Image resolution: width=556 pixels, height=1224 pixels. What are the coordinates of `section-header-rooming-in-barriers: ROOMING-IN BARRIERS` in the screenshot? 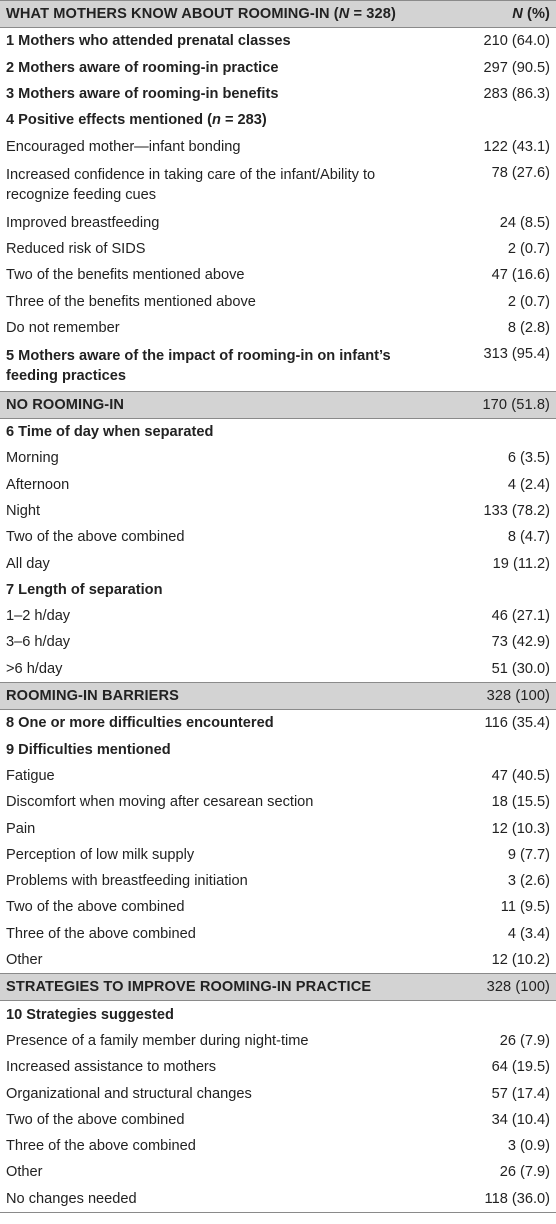 It's located at (222, 696).